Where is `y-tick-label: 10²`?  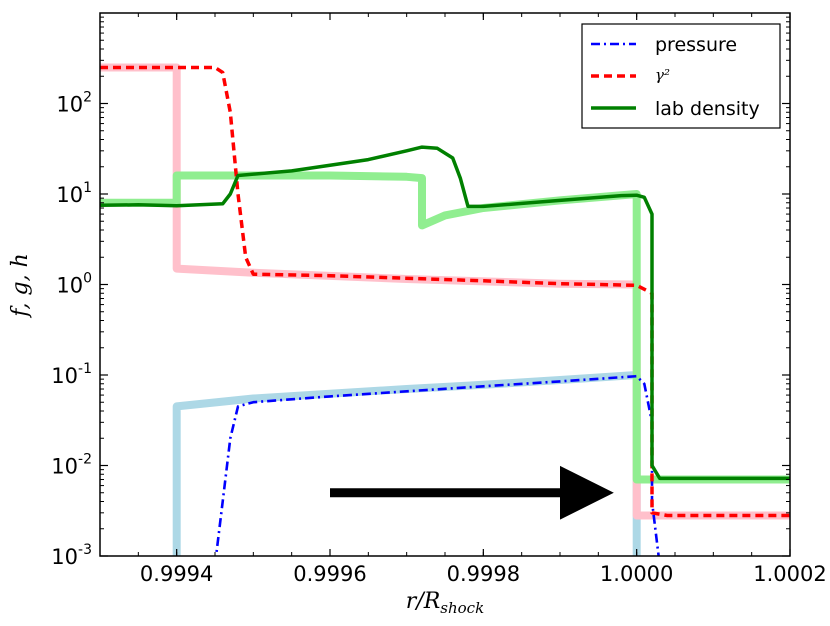 y-tick-label: 10² is located at coordinates (74, 103).